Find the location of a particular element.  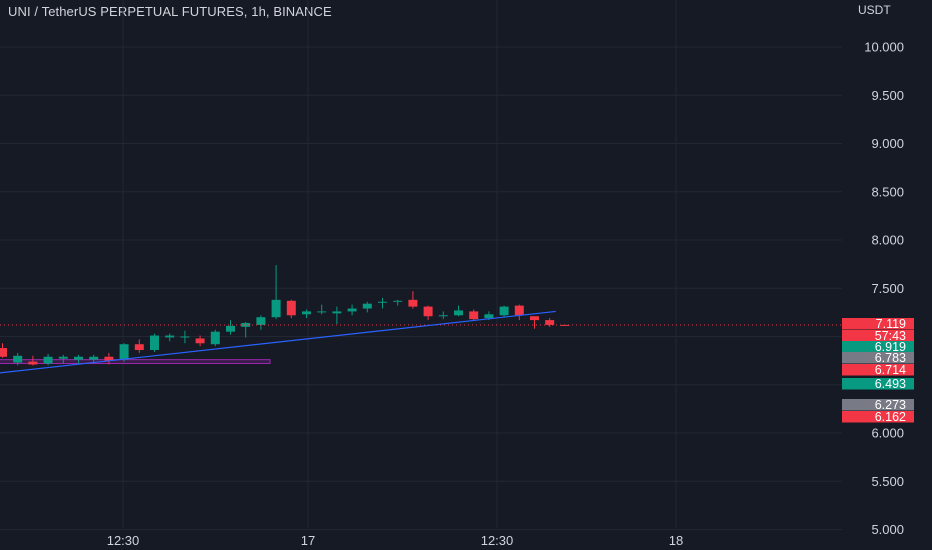

price-label-text: 6.493 is located at coordinates (890, 384).